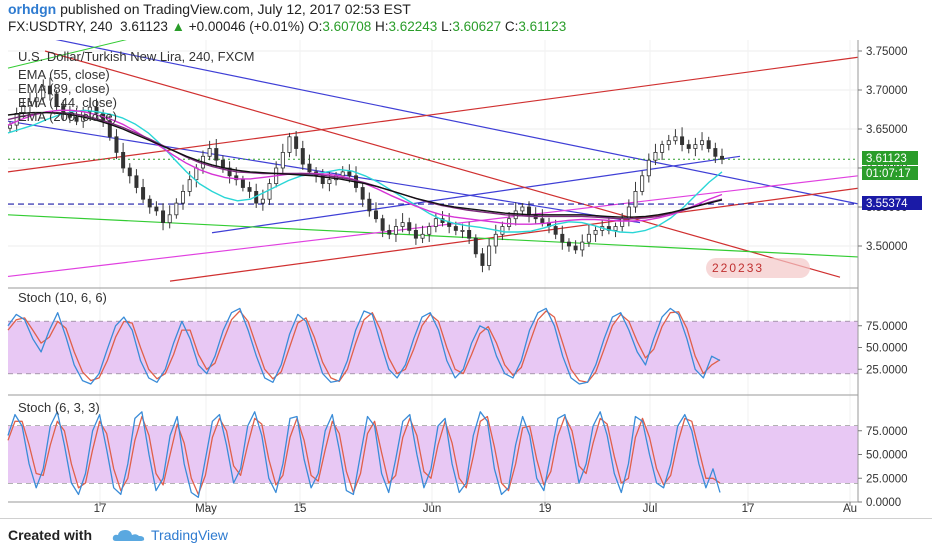 This screenshot has height=551, width=932. What do you see at coordinates (62, 297) in the screenshot?
I see `stoch1-title: Stoch (10, 6, 6)` at bounding box center [62, 297].